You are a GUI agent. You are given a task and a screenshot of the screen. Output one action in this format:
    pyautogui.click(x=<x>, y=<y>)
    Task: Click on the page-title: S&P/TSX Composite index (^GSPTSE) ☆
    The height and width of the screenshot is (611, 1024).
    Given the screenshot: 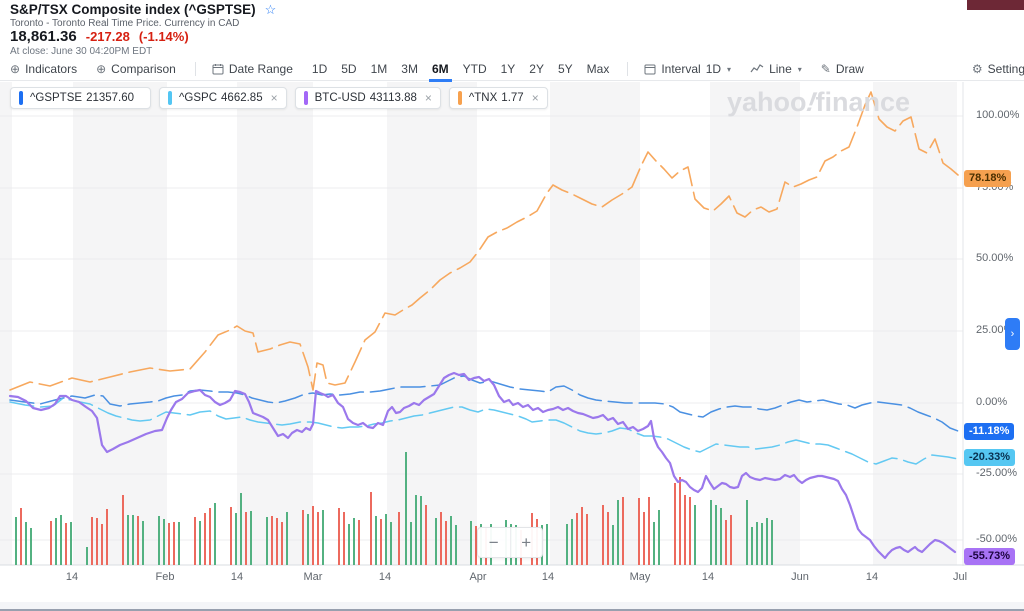 What is the action you would take?
    pyautogui.click(x=143, y=10)
    